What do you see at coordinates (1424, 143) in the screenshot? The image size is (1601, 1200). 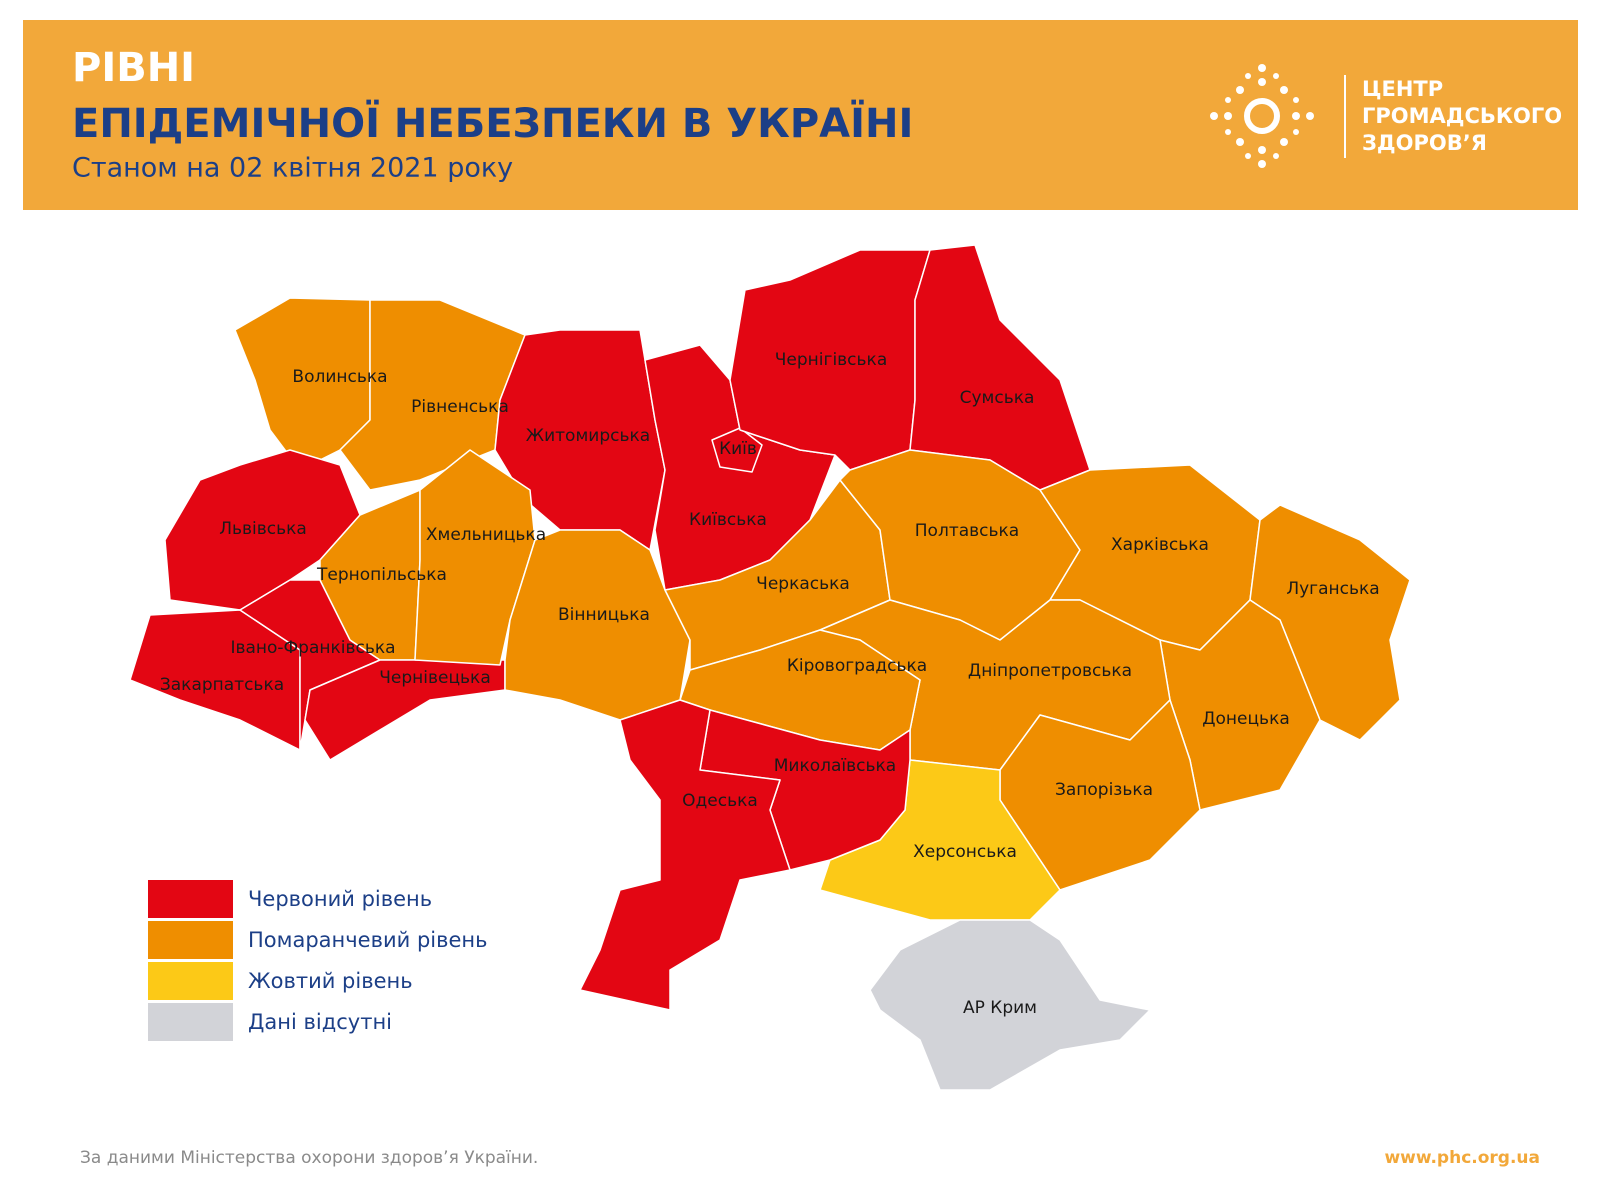 I see `logo-text: ЗДОРОВ’Я` at bounding box center [1424, 143].